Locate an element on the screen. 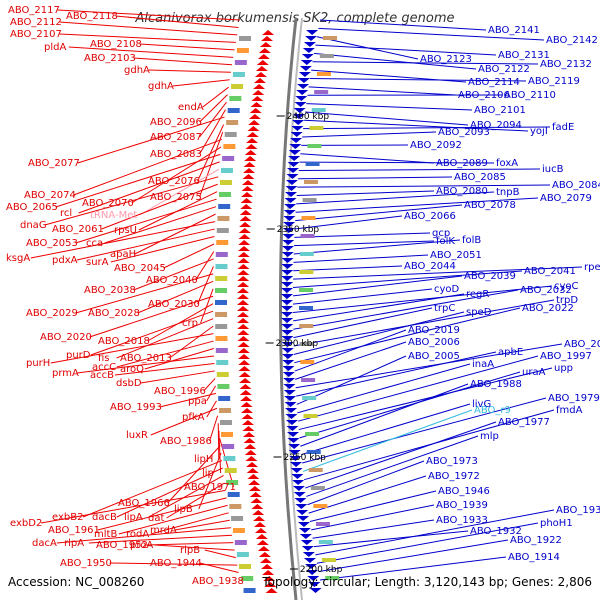  gene-label: prmA is located at coordinates (65, 373).